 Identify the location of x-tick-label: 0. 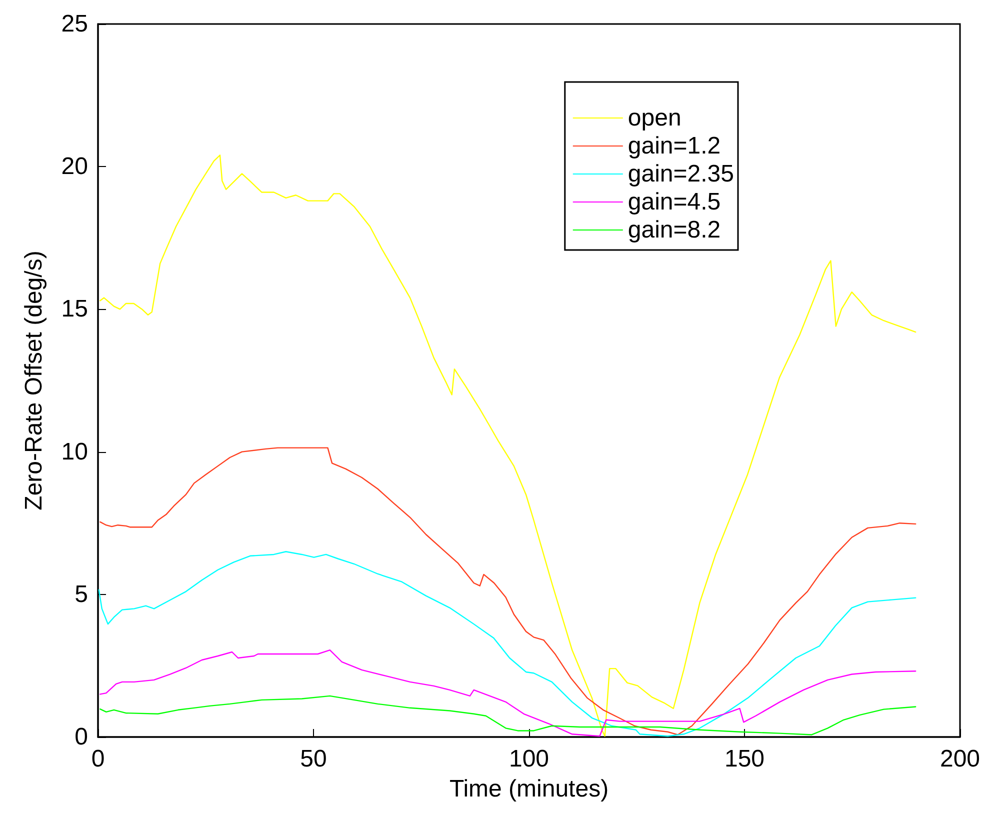
(98, 759).